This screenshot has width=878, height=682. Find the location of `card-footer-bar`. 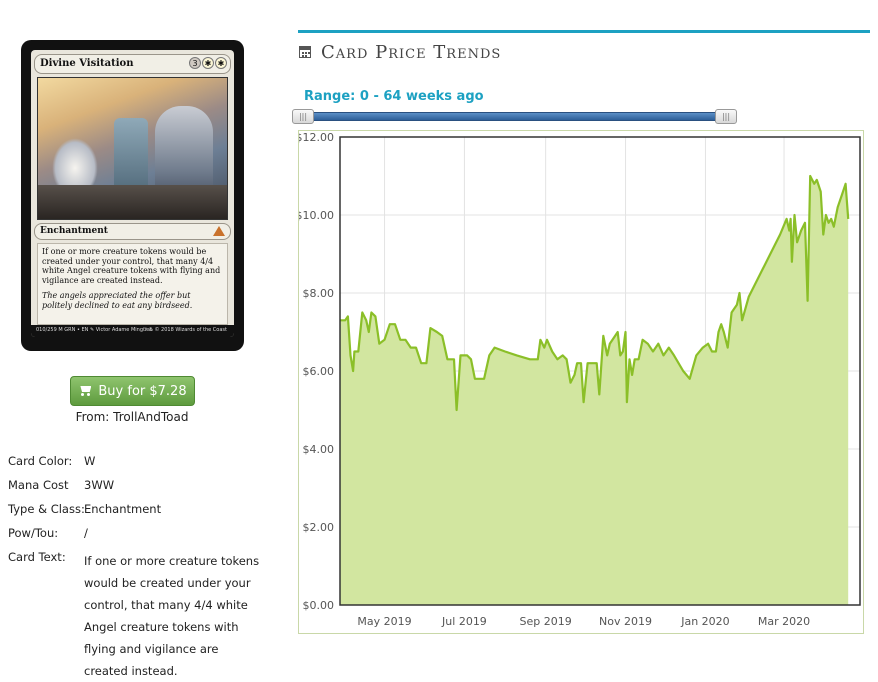

card-footer-bar is located at coordinates (132, 331).